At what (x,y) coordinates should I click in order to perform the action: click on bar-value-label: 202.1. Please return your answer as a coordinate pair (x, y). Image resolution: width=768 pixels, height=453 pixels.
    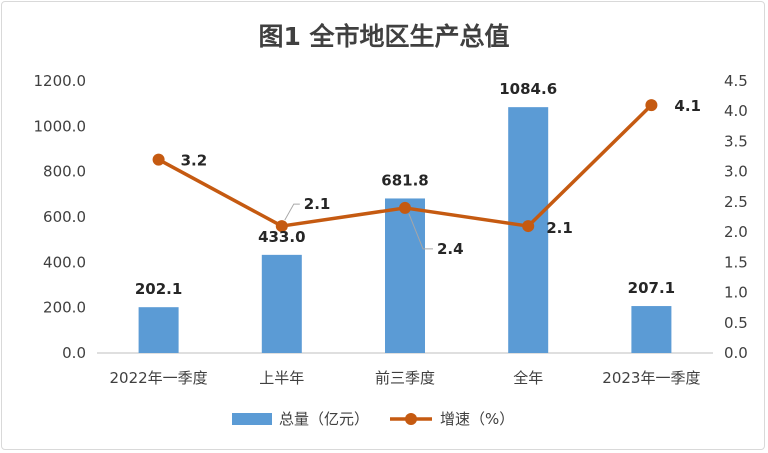
    Looking at the image, I should click on (158, 289).